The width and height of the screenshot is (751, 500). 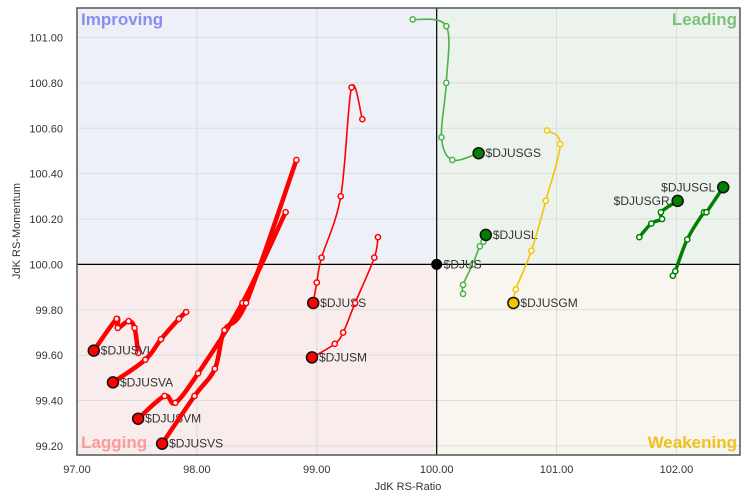 What do you see at coordinates (49, 356) in the screenshot?
I see `y-tick-label: 99.60` at bounding box center [49, 356].